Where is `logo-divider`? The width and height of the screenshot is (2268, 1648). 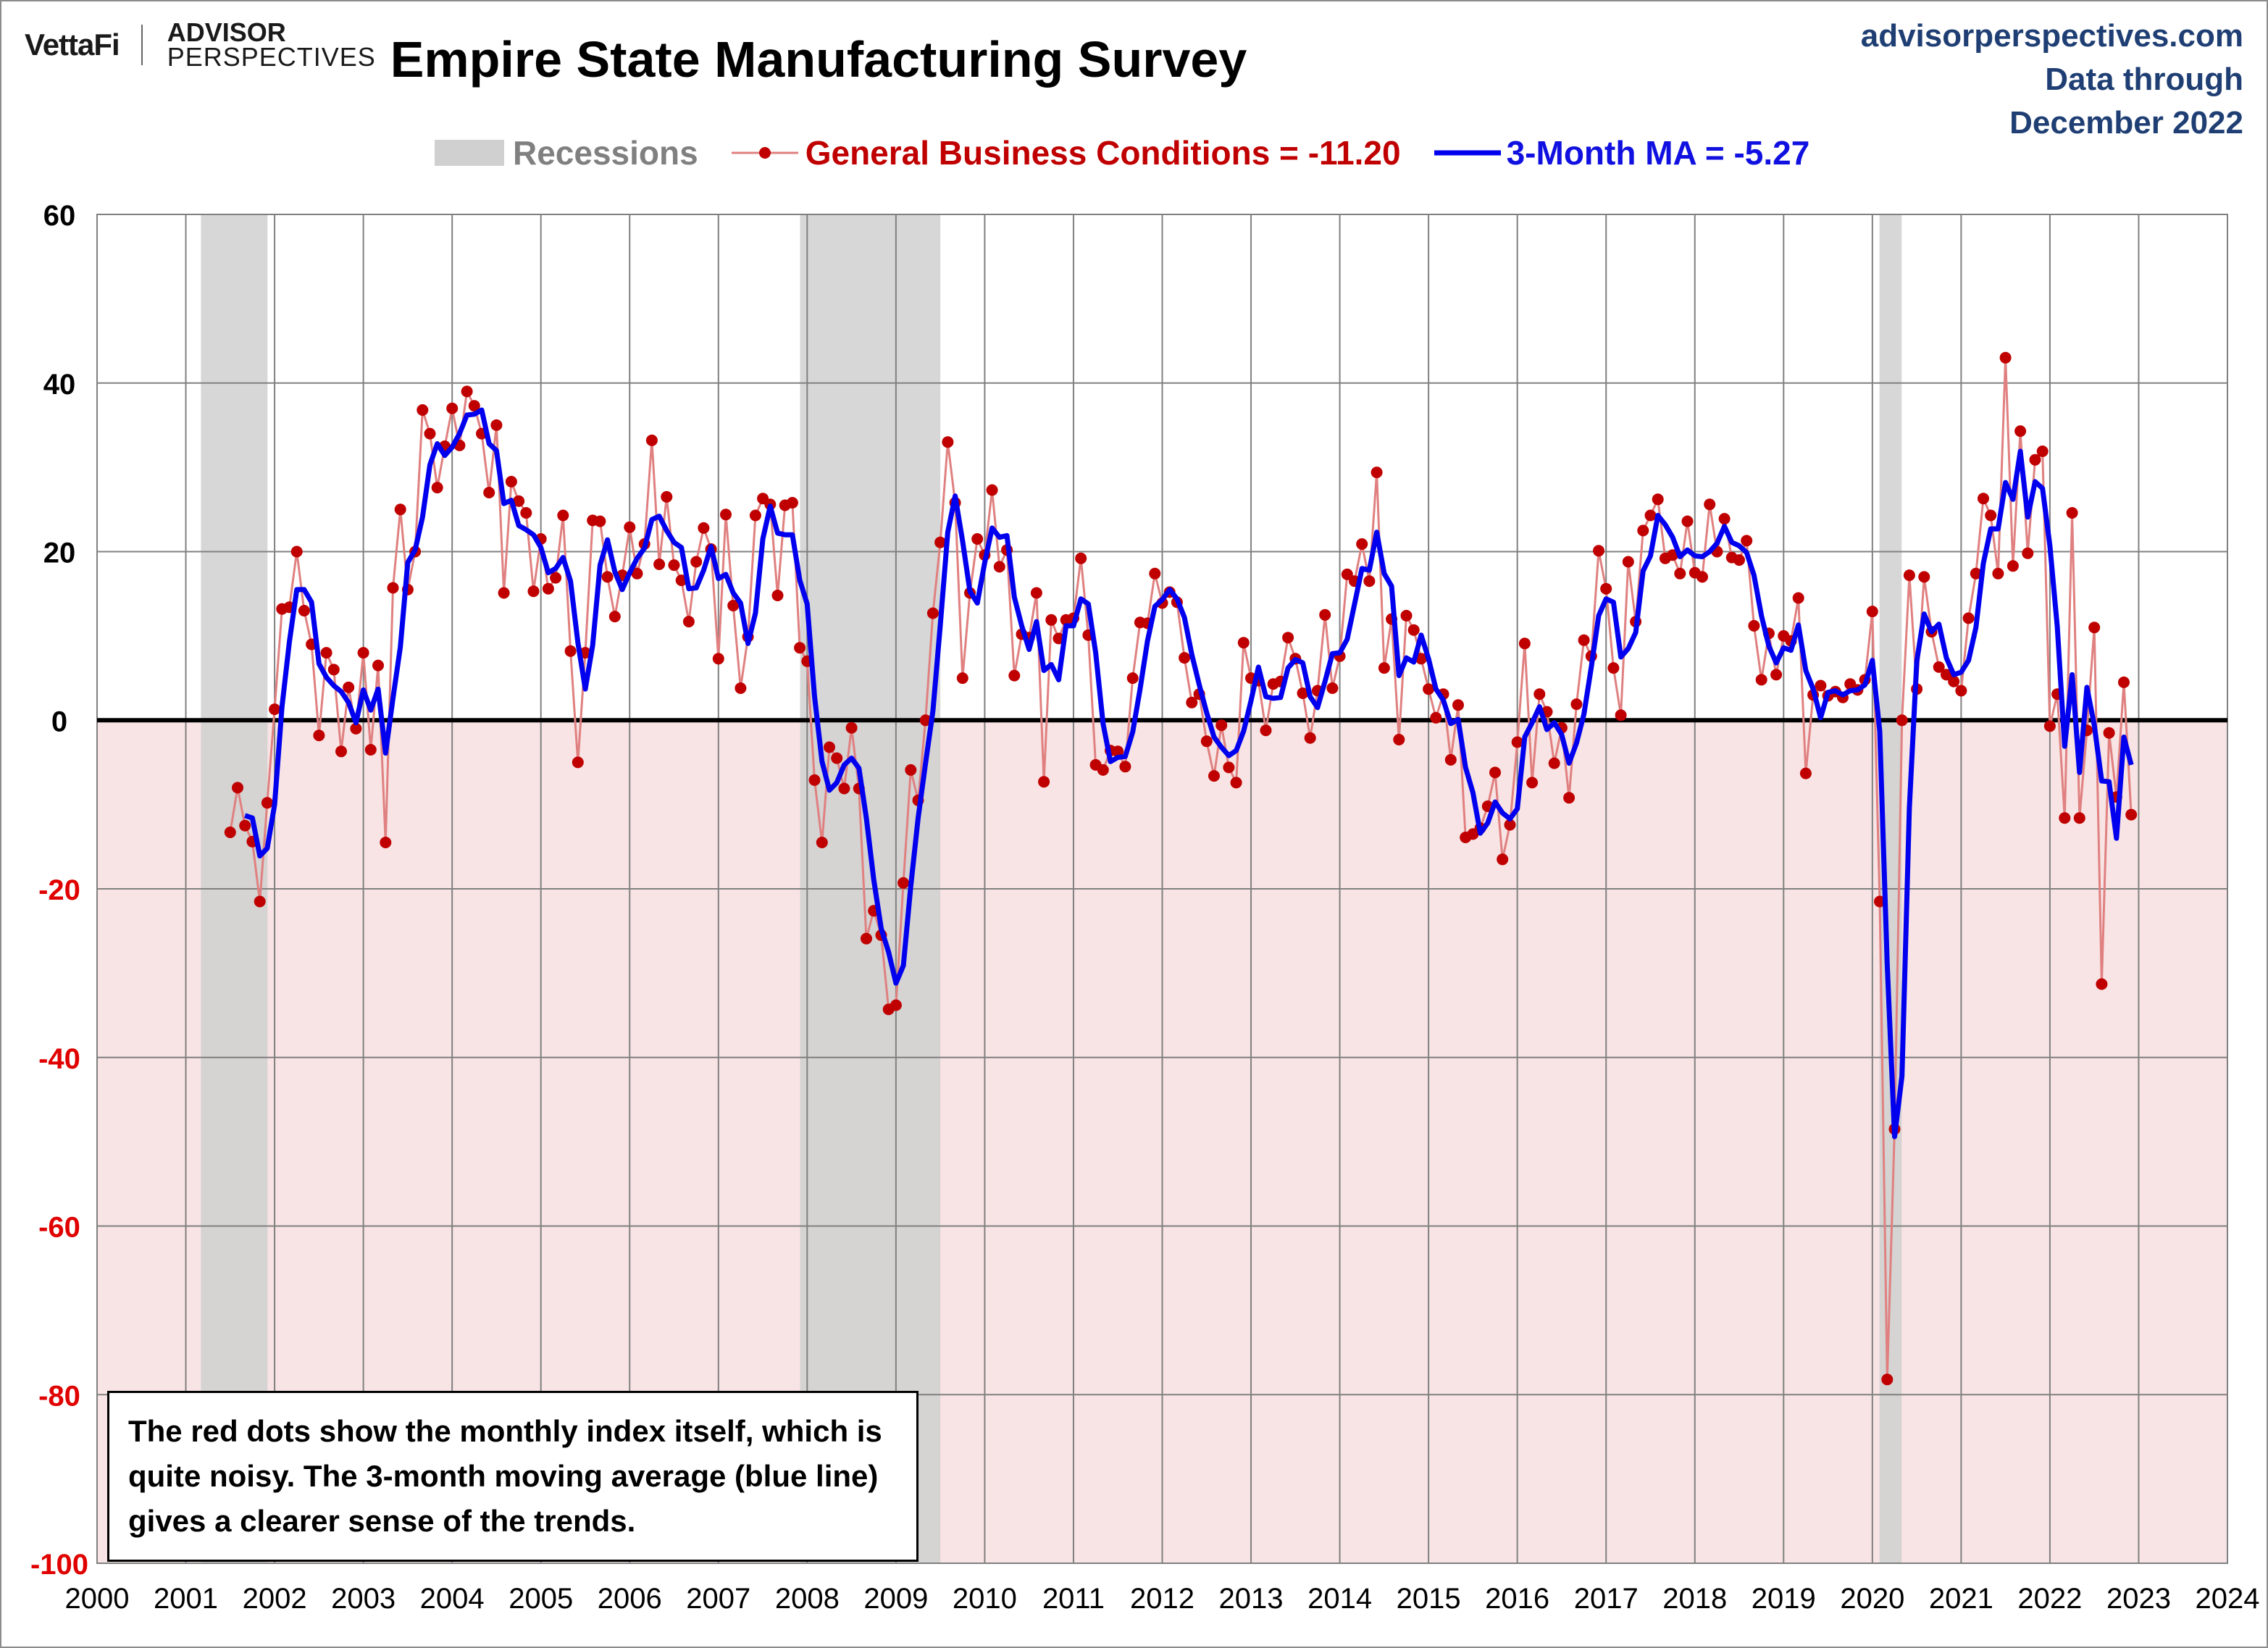 logo-divider is located at coordinates (142, 45).